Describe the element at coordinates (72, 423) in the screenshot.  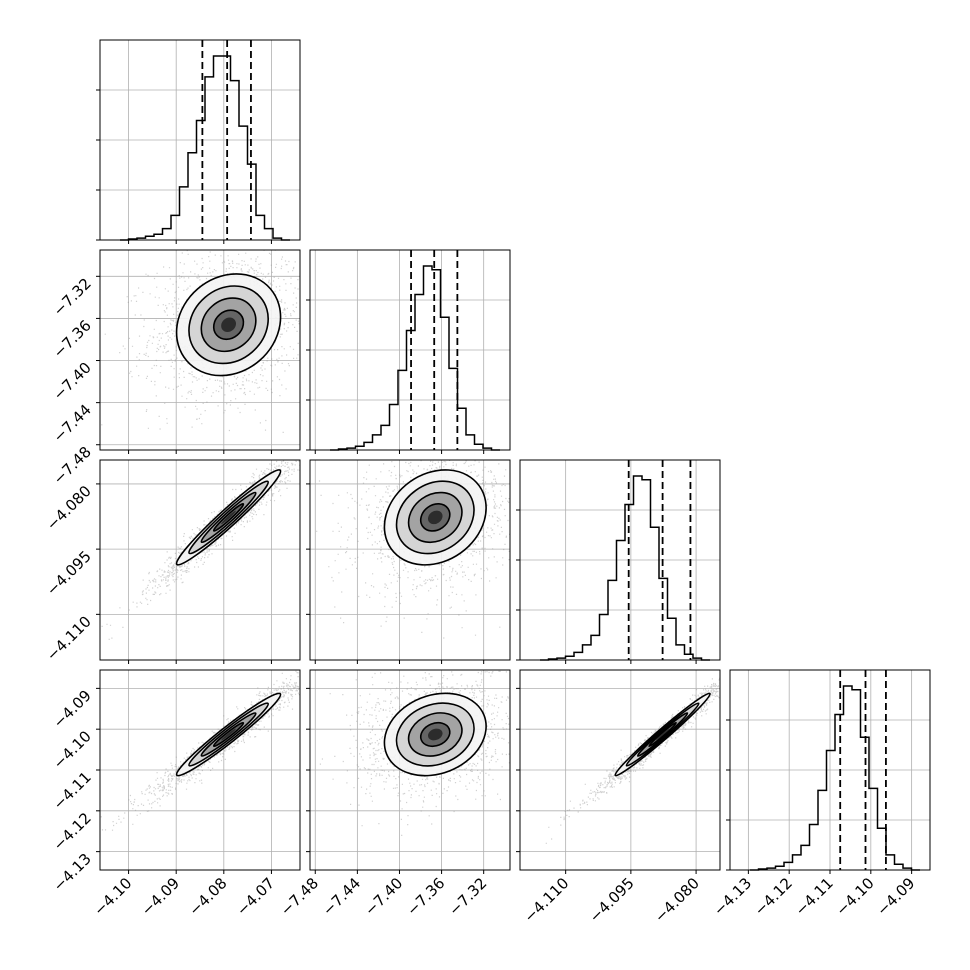
I see `y-tick-label-2-2: −7.44` at that location.